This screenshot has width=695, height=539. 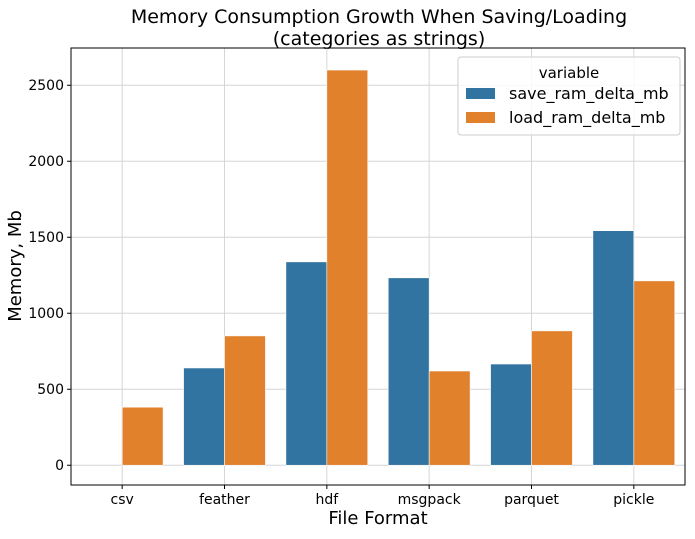 I want to click on legend-swatch-save, so click(x=480, y=93).